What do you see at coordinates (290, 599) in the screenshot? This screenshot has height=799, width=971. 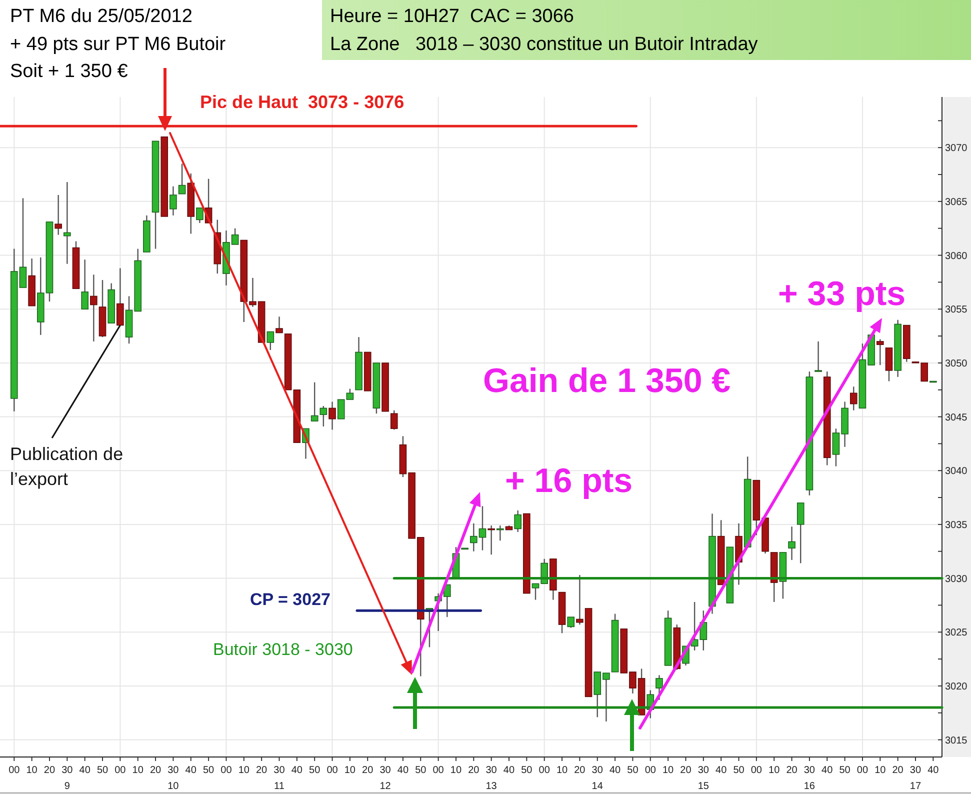 I see `annotation: CP = 3027` at bounding box center [290, 599].